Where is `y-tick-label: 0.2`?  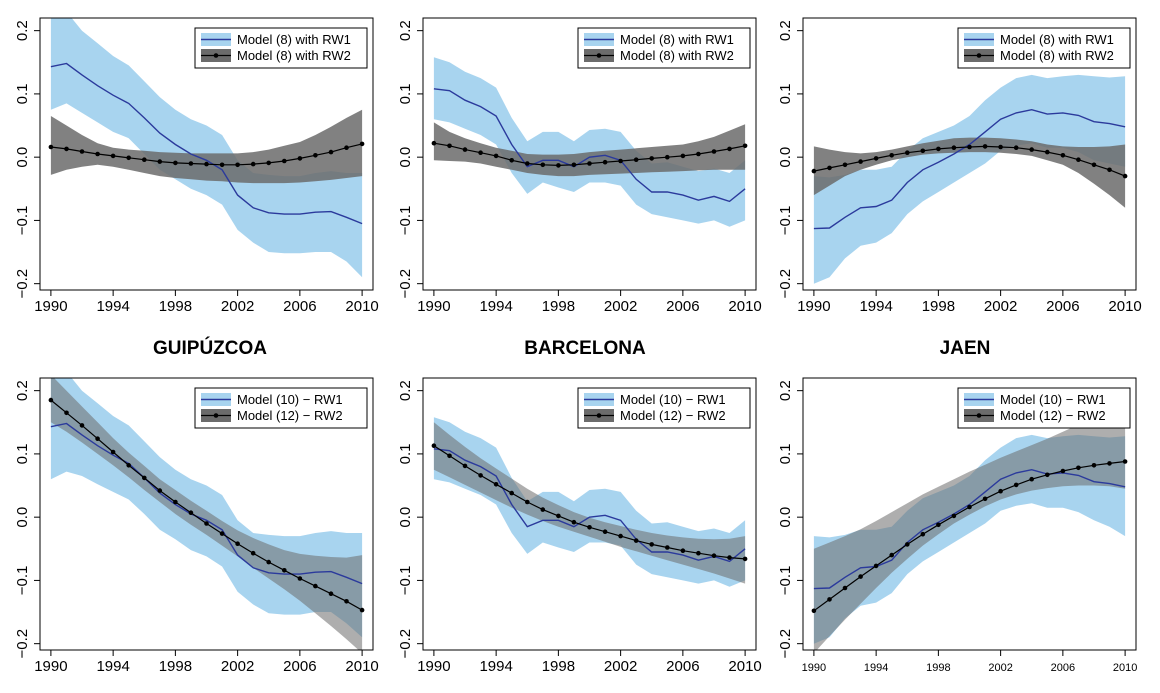
y-tick-label: 0.2 is located at coordinates (785, 390).